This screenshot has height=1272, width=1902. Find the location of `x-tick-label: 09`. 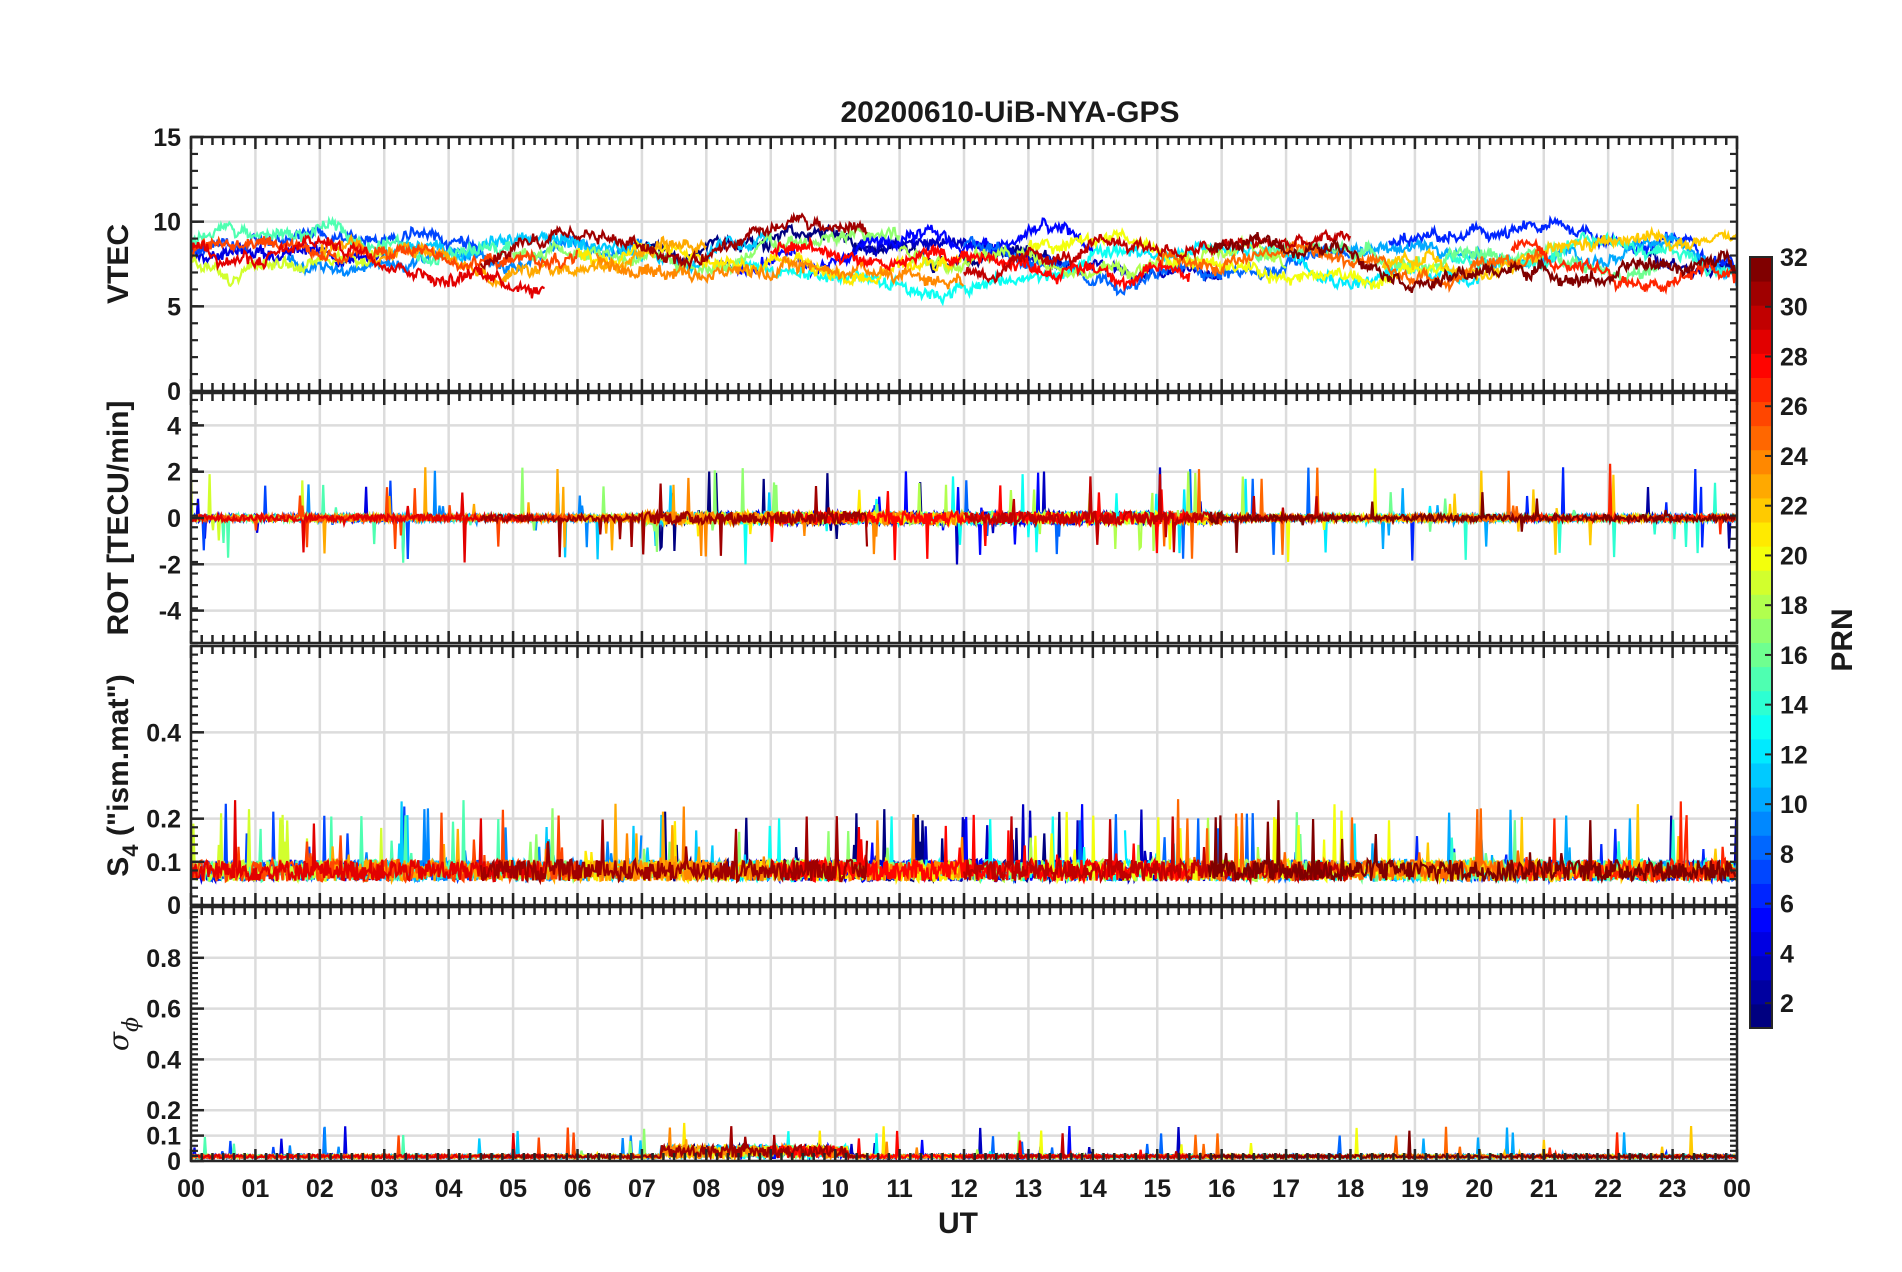

x-tick-label: 09 is located at coordinates (771, 1189).